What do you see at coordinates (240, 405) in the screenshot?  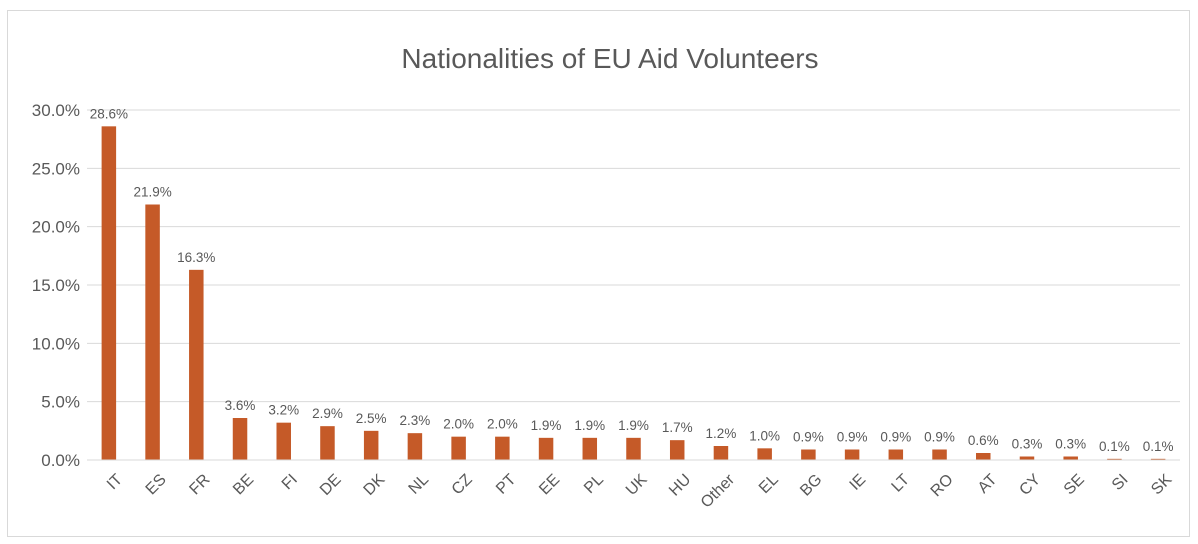 I see `data-label: 3.6%` at bounding box center [240, 405].